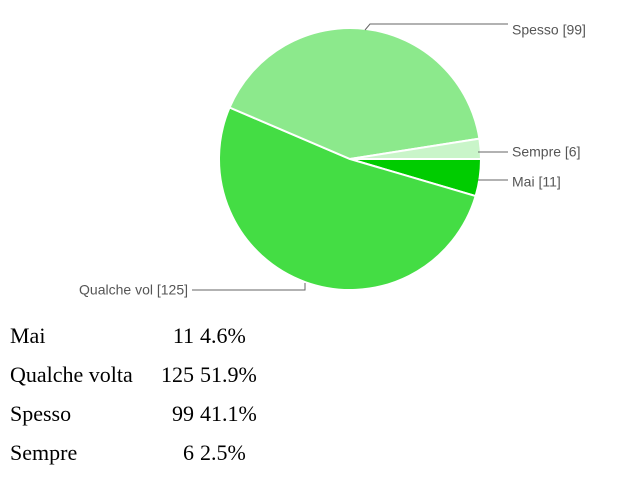 This screenshot has height=484, width=630. I want to click on slice-label: Sempre [6], so click(546, 152).